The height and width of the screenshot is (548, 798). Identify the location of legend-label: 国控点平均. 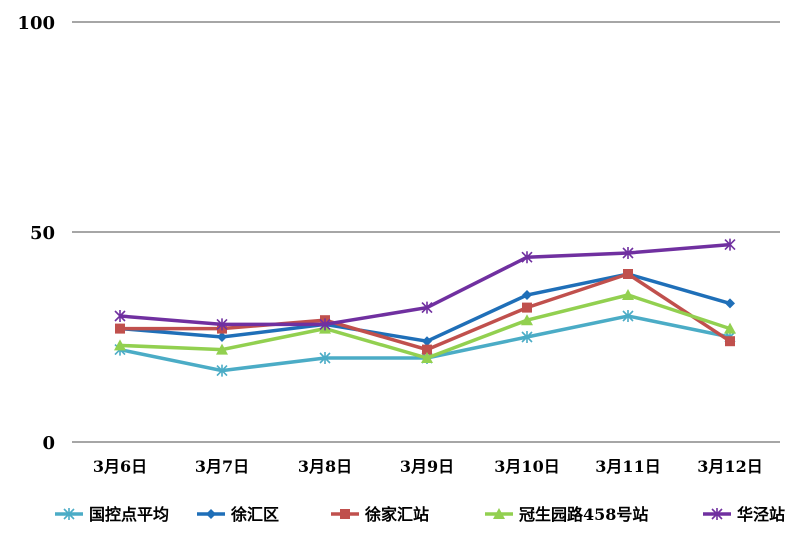
(129, 514).